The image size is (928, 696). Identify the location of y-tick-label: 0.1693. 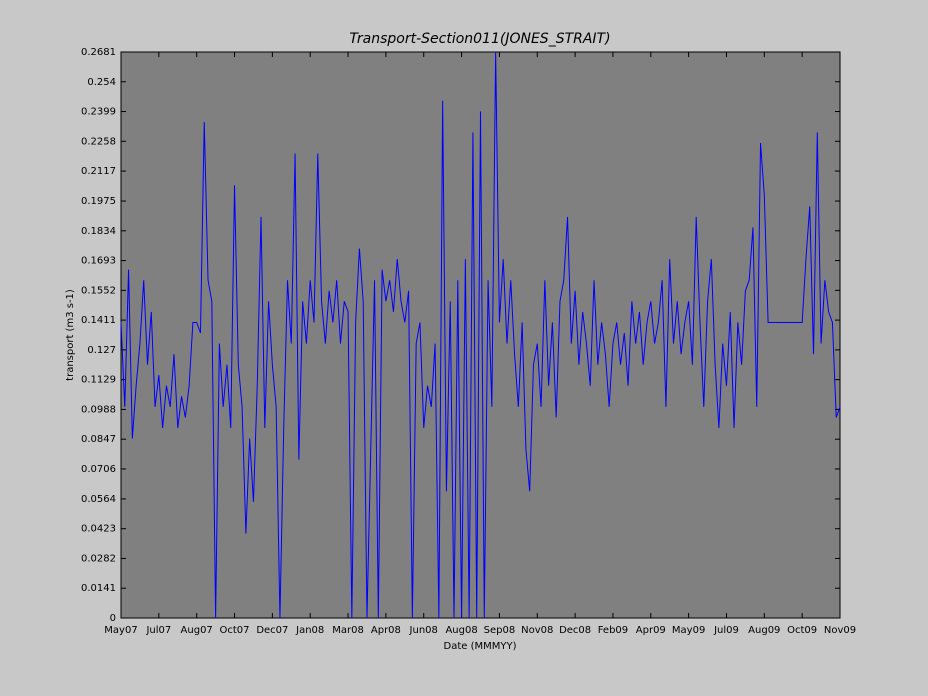
(98, 261).